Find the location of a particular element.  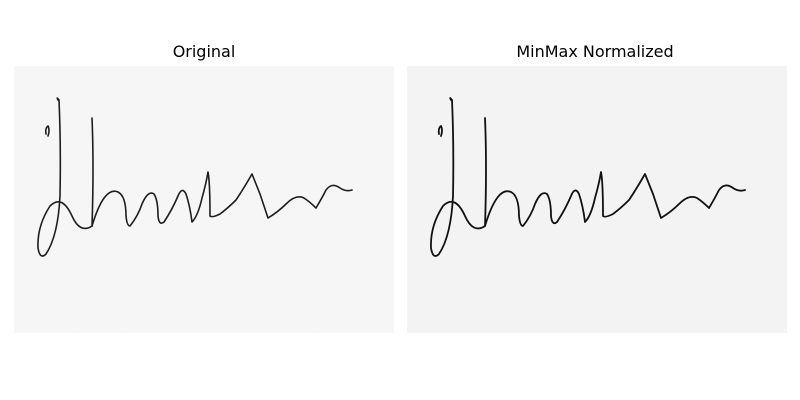

panel-title-minmax: MinMax Normalized is located at coordinates (595, 51).